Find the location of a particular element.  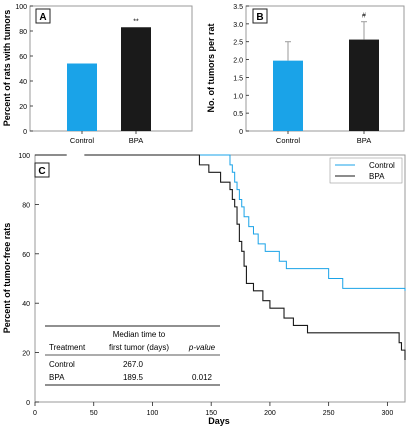

b-xtick-label-bpa: BPA is located at coordinates (364, 140).